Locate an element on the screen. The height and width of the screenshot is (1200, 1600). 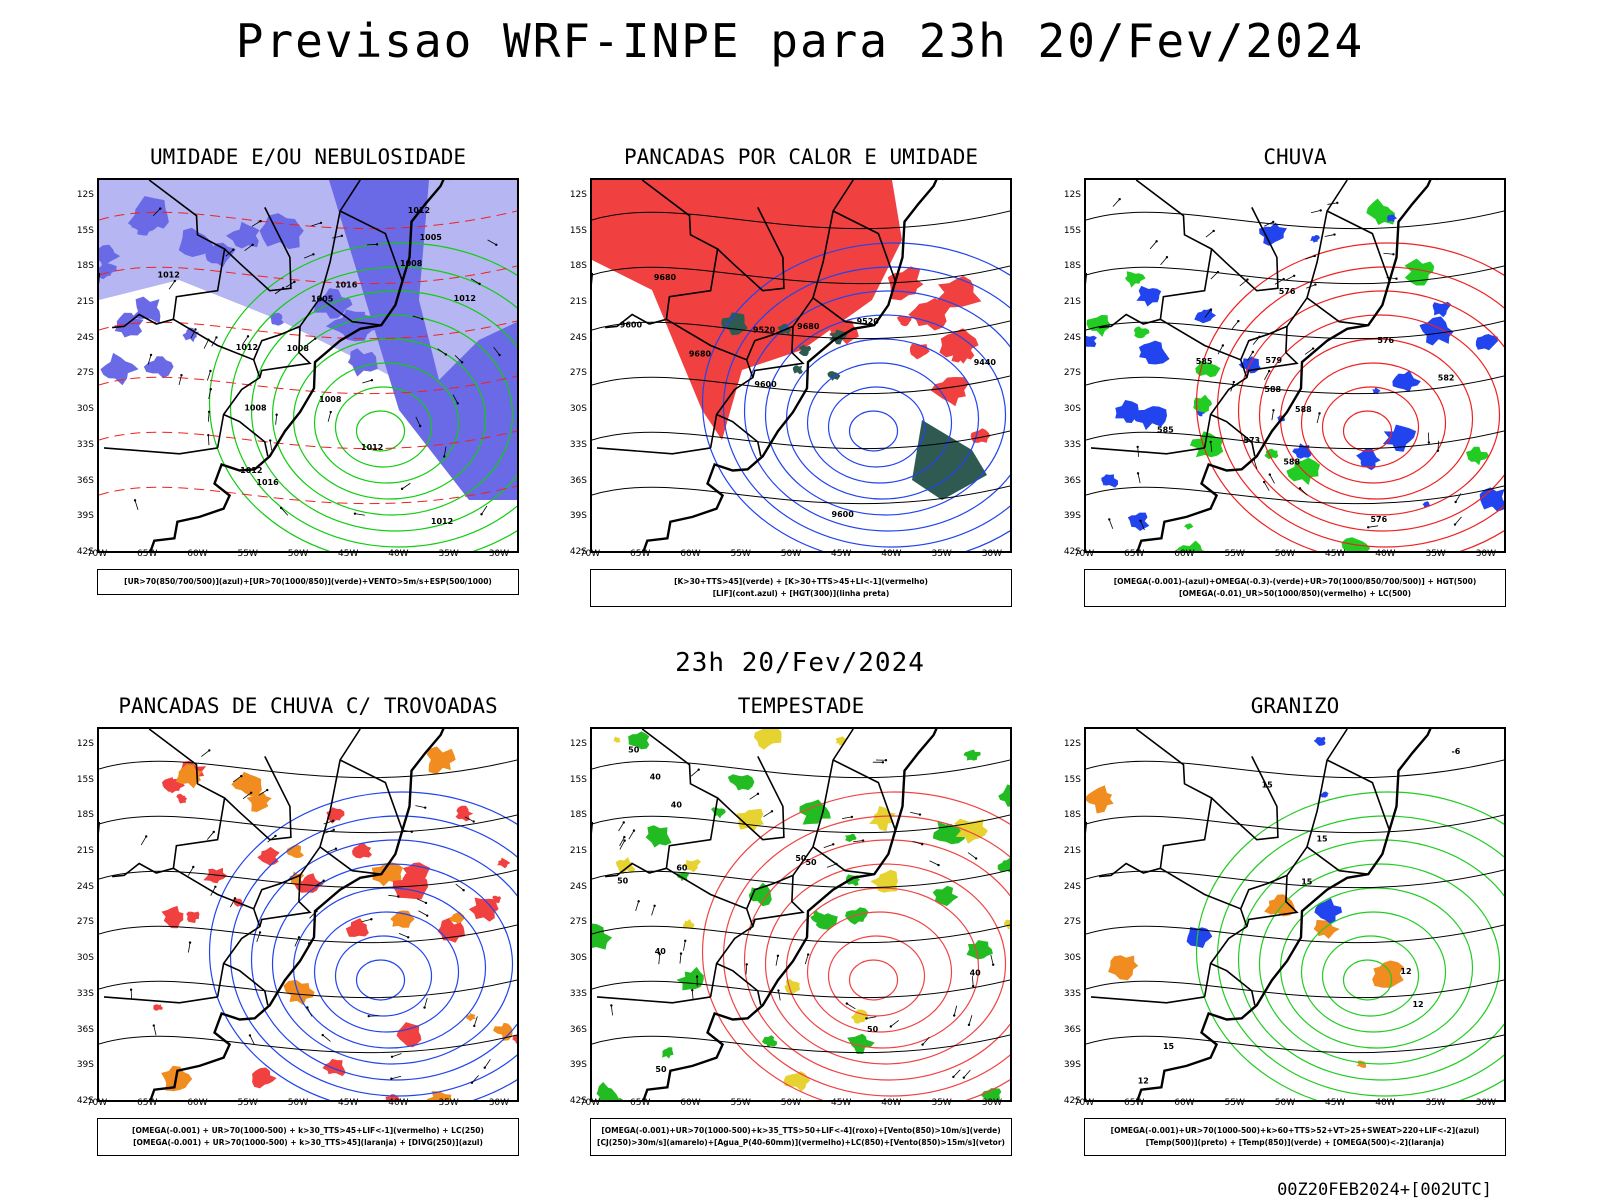
lat-tick-label: 36S is located at coordinates (1072, 480).